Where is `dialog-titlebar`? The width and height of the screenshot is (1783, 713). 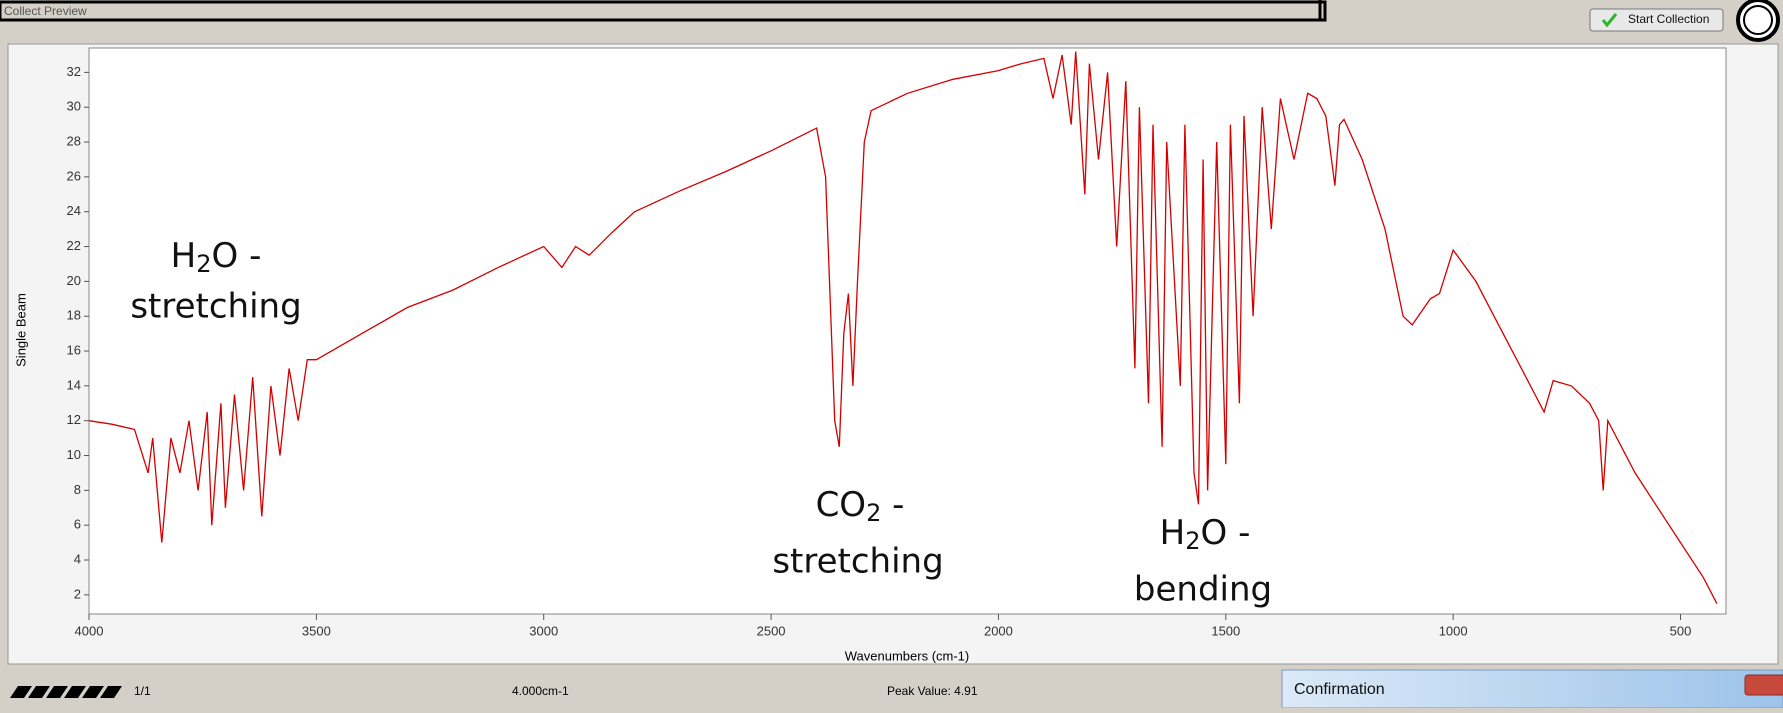 dialog-titlebar is located at coordinates (1532, 689).